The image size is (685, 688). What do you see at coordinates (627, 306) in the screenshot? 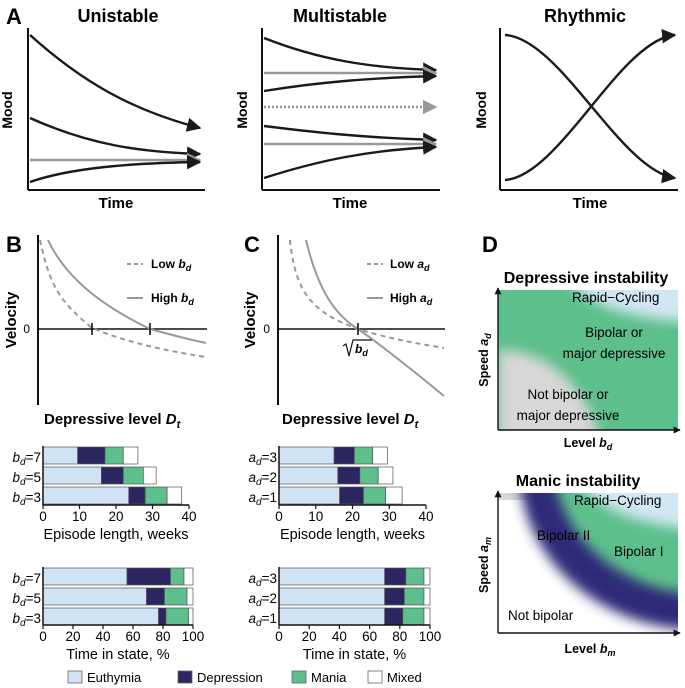
I see `d1-region-blue` at bounding box center [627, 306].